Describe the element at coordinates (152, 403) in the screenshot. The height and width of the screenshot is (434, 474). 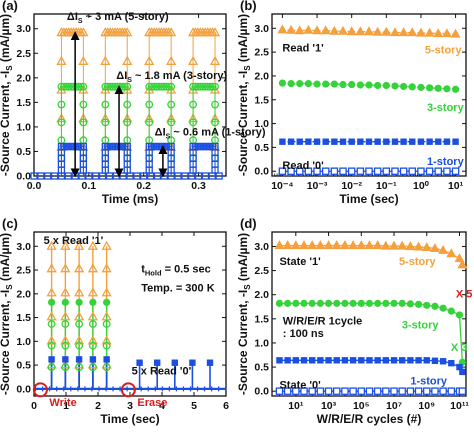
I see `event-label: Erase` at that location.